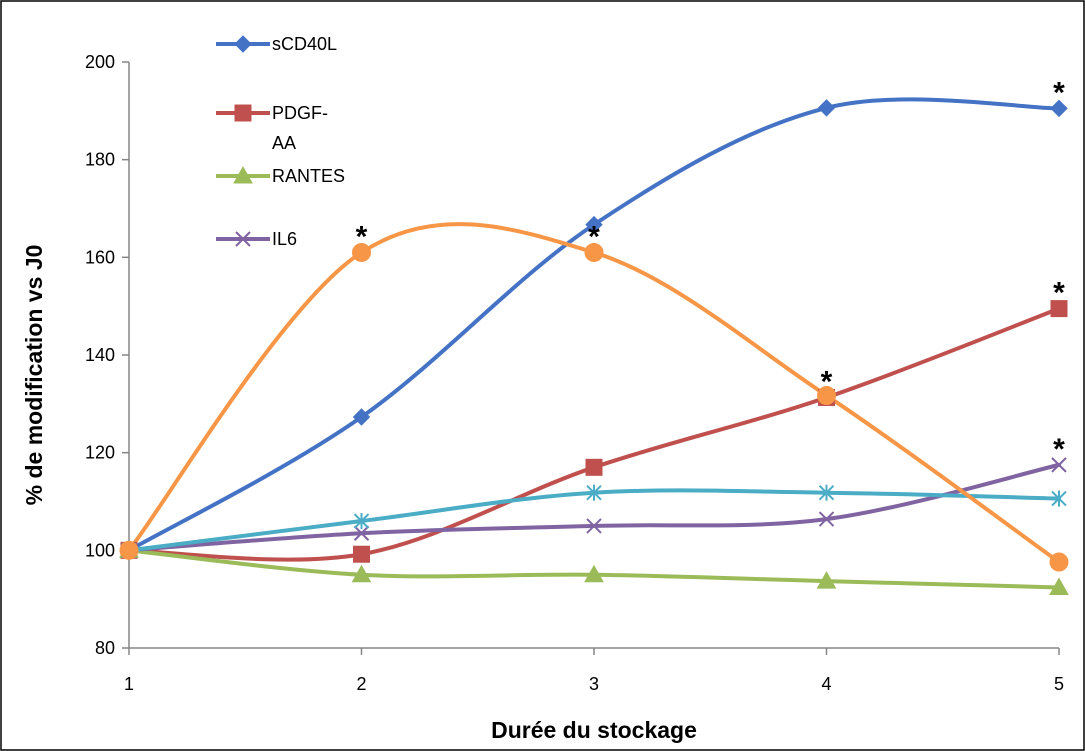 This screenshot has height=751, width=1085. I want to click on y-tick-label: 120, so click(100, 453).